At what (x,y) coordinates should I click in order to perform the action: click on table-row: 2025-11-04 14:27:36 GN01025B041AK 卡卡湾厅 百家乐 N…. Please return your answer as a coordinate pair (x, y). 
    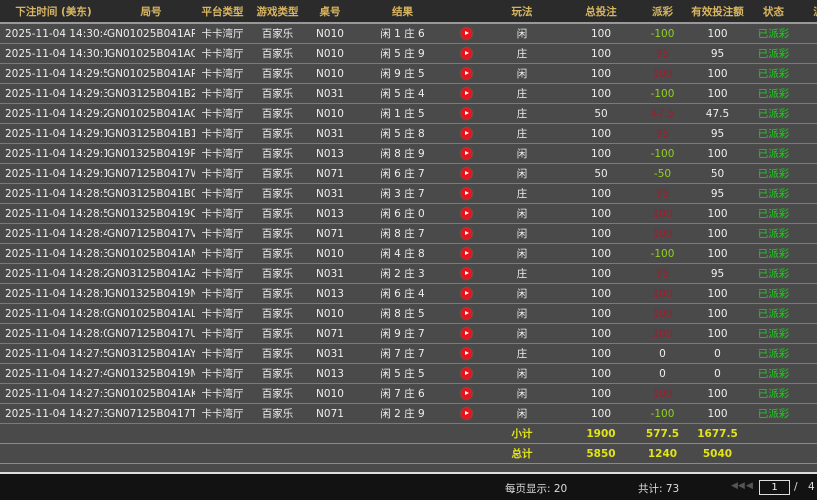
    Looking at the image, I should click on (408, 393).